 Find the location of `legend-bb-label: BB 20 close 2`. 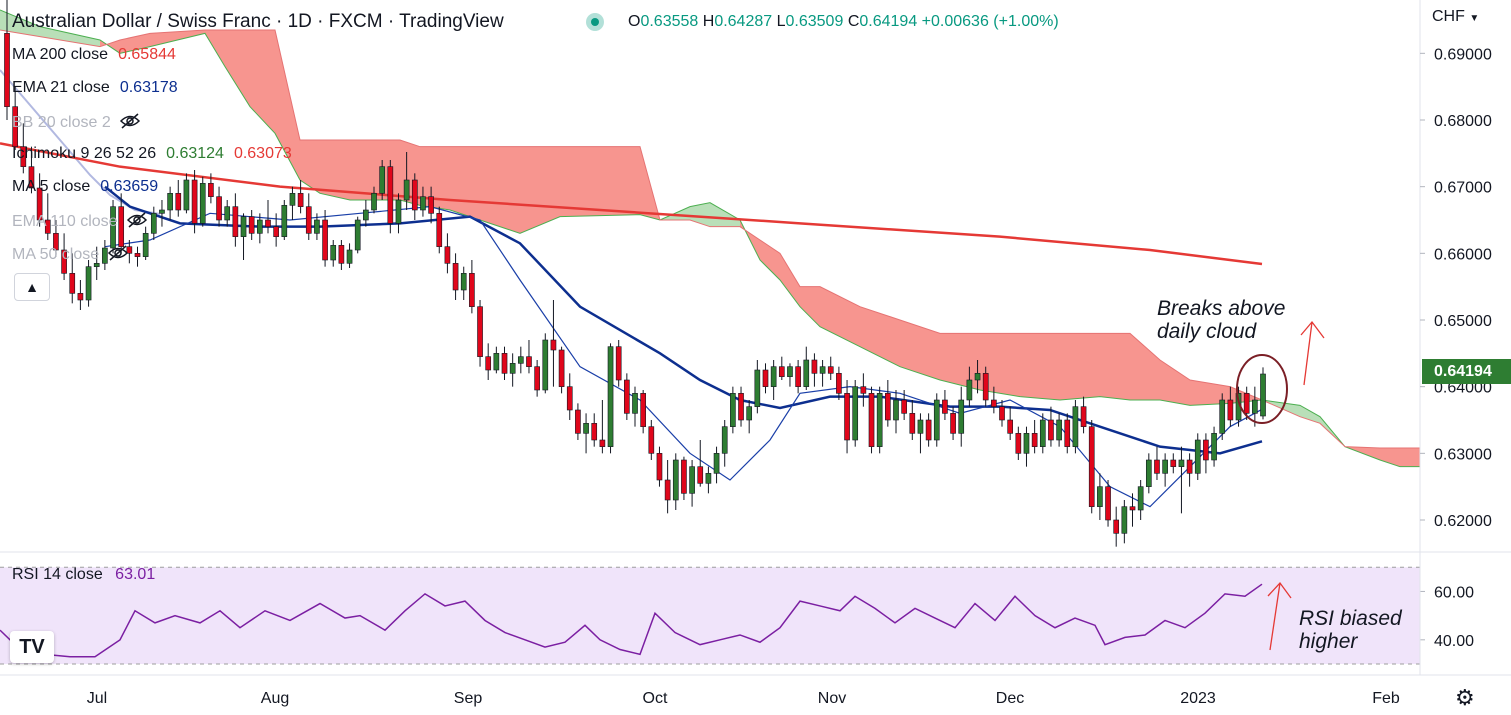

legend-bb-label: BB 20 close 2 is located at coordinates (61, 122).